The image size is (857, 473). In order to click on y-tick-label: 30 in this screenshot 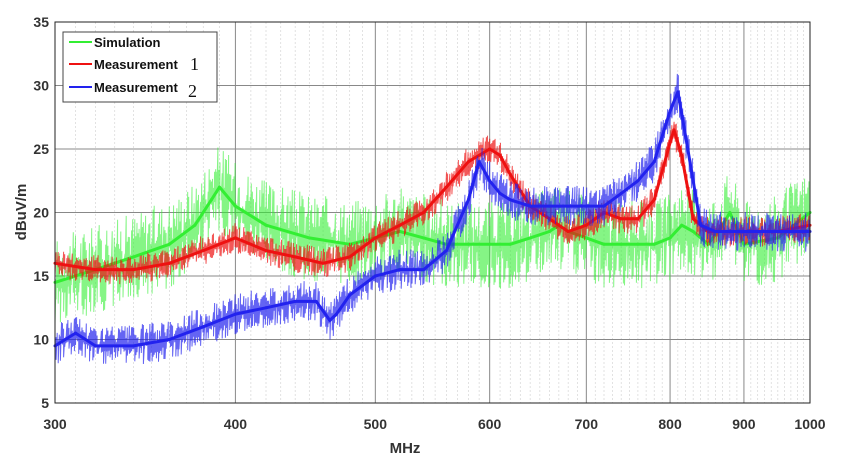, I will do `click(41, 86)`.